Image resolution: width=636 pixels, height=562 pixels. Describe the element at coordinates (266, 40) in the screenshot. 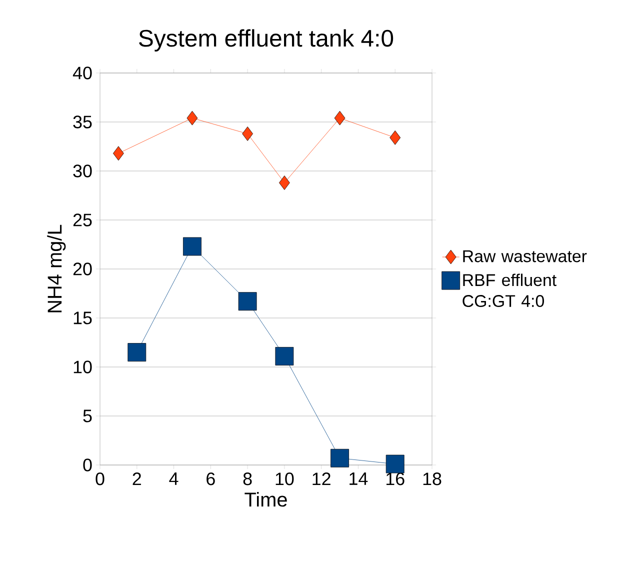

I see `chart-title: System effluent tank 4:0` at that location.